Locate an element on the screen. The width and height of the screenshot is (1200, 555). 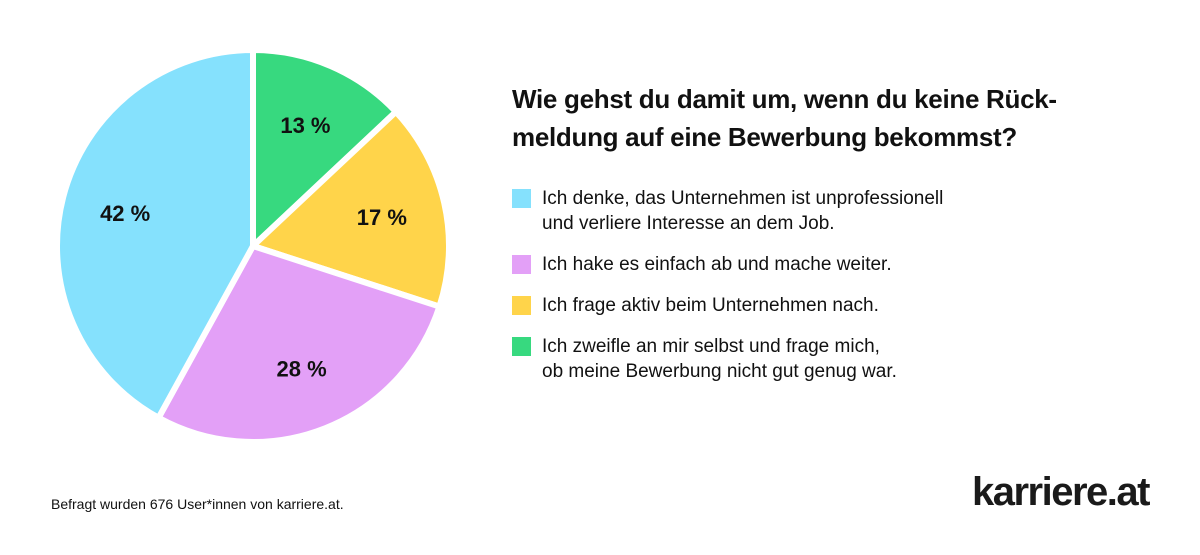
legend-label: Ich hake es einfach ab und mache weiter. is located at coordinates (717, 264).